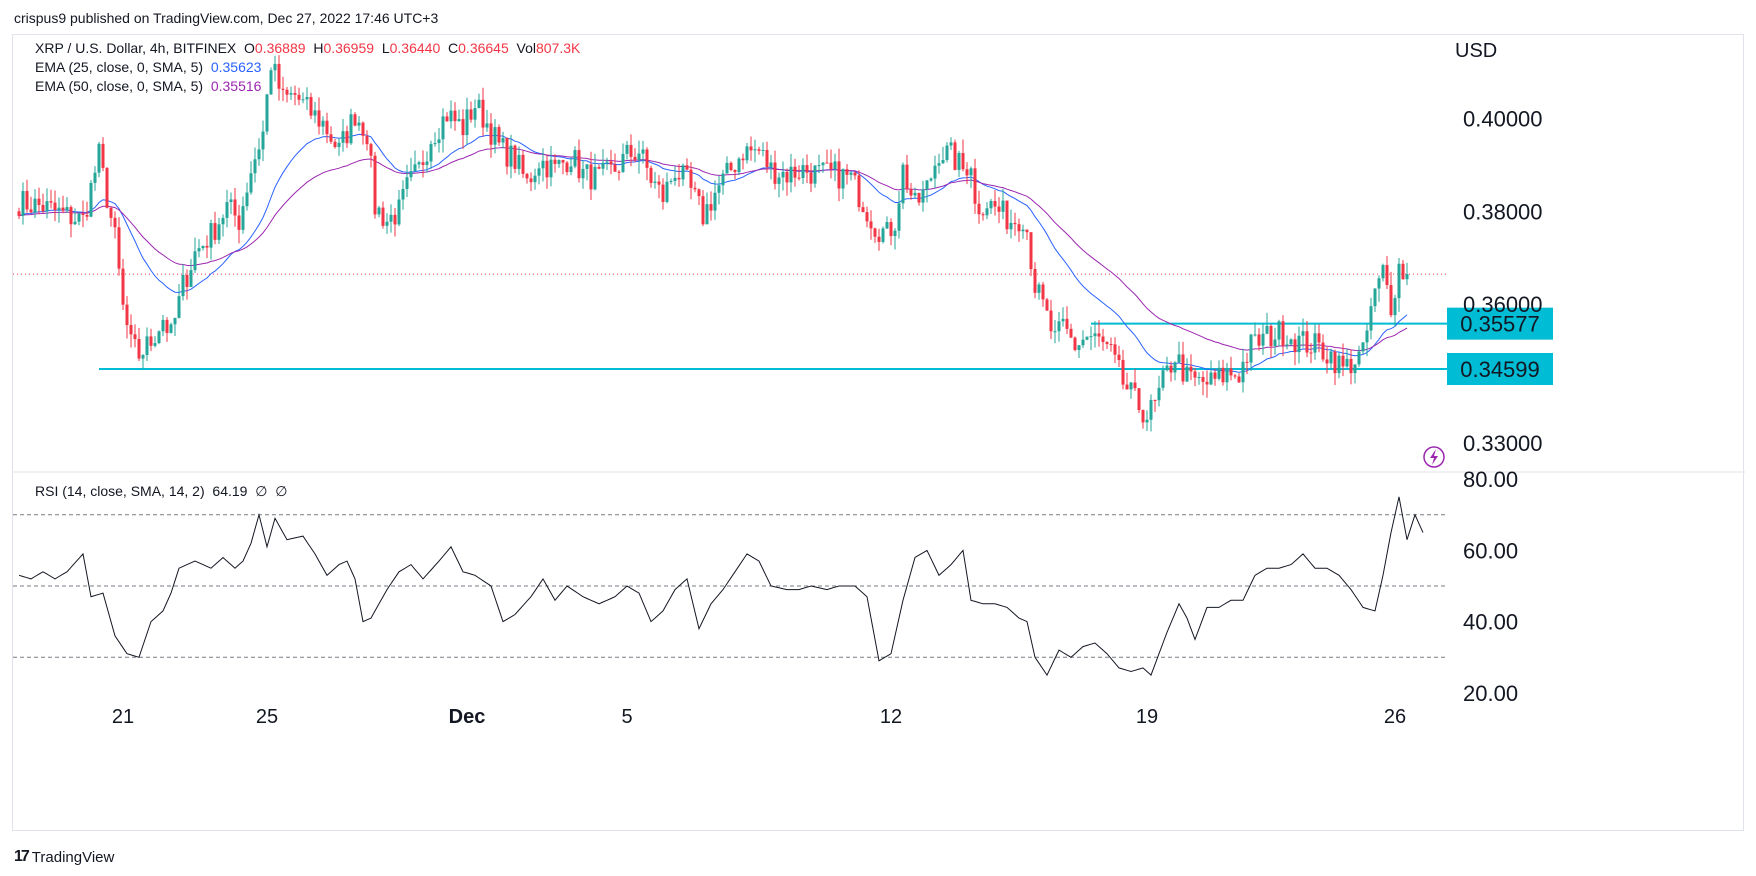  What do you see at coordinates (230, 491) in the screenshot?
I see `legend-rsi-value: 64.19` at bounding box center [230, 491].